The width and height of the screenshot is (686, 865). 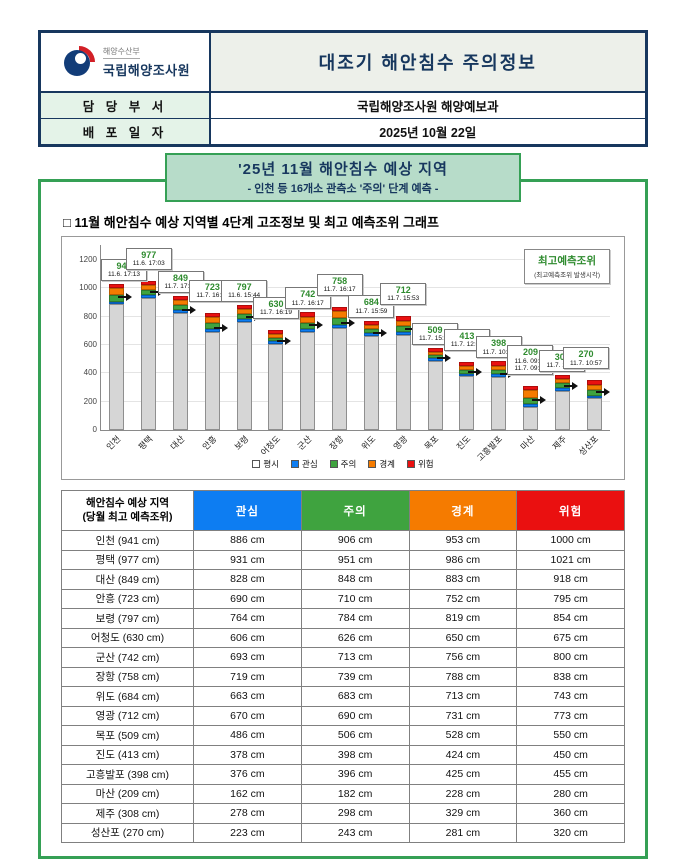 What do you see at coordinates (340, 280) in the screenshot?
I see `peak-value: 758` at bounding box center [340, 280].